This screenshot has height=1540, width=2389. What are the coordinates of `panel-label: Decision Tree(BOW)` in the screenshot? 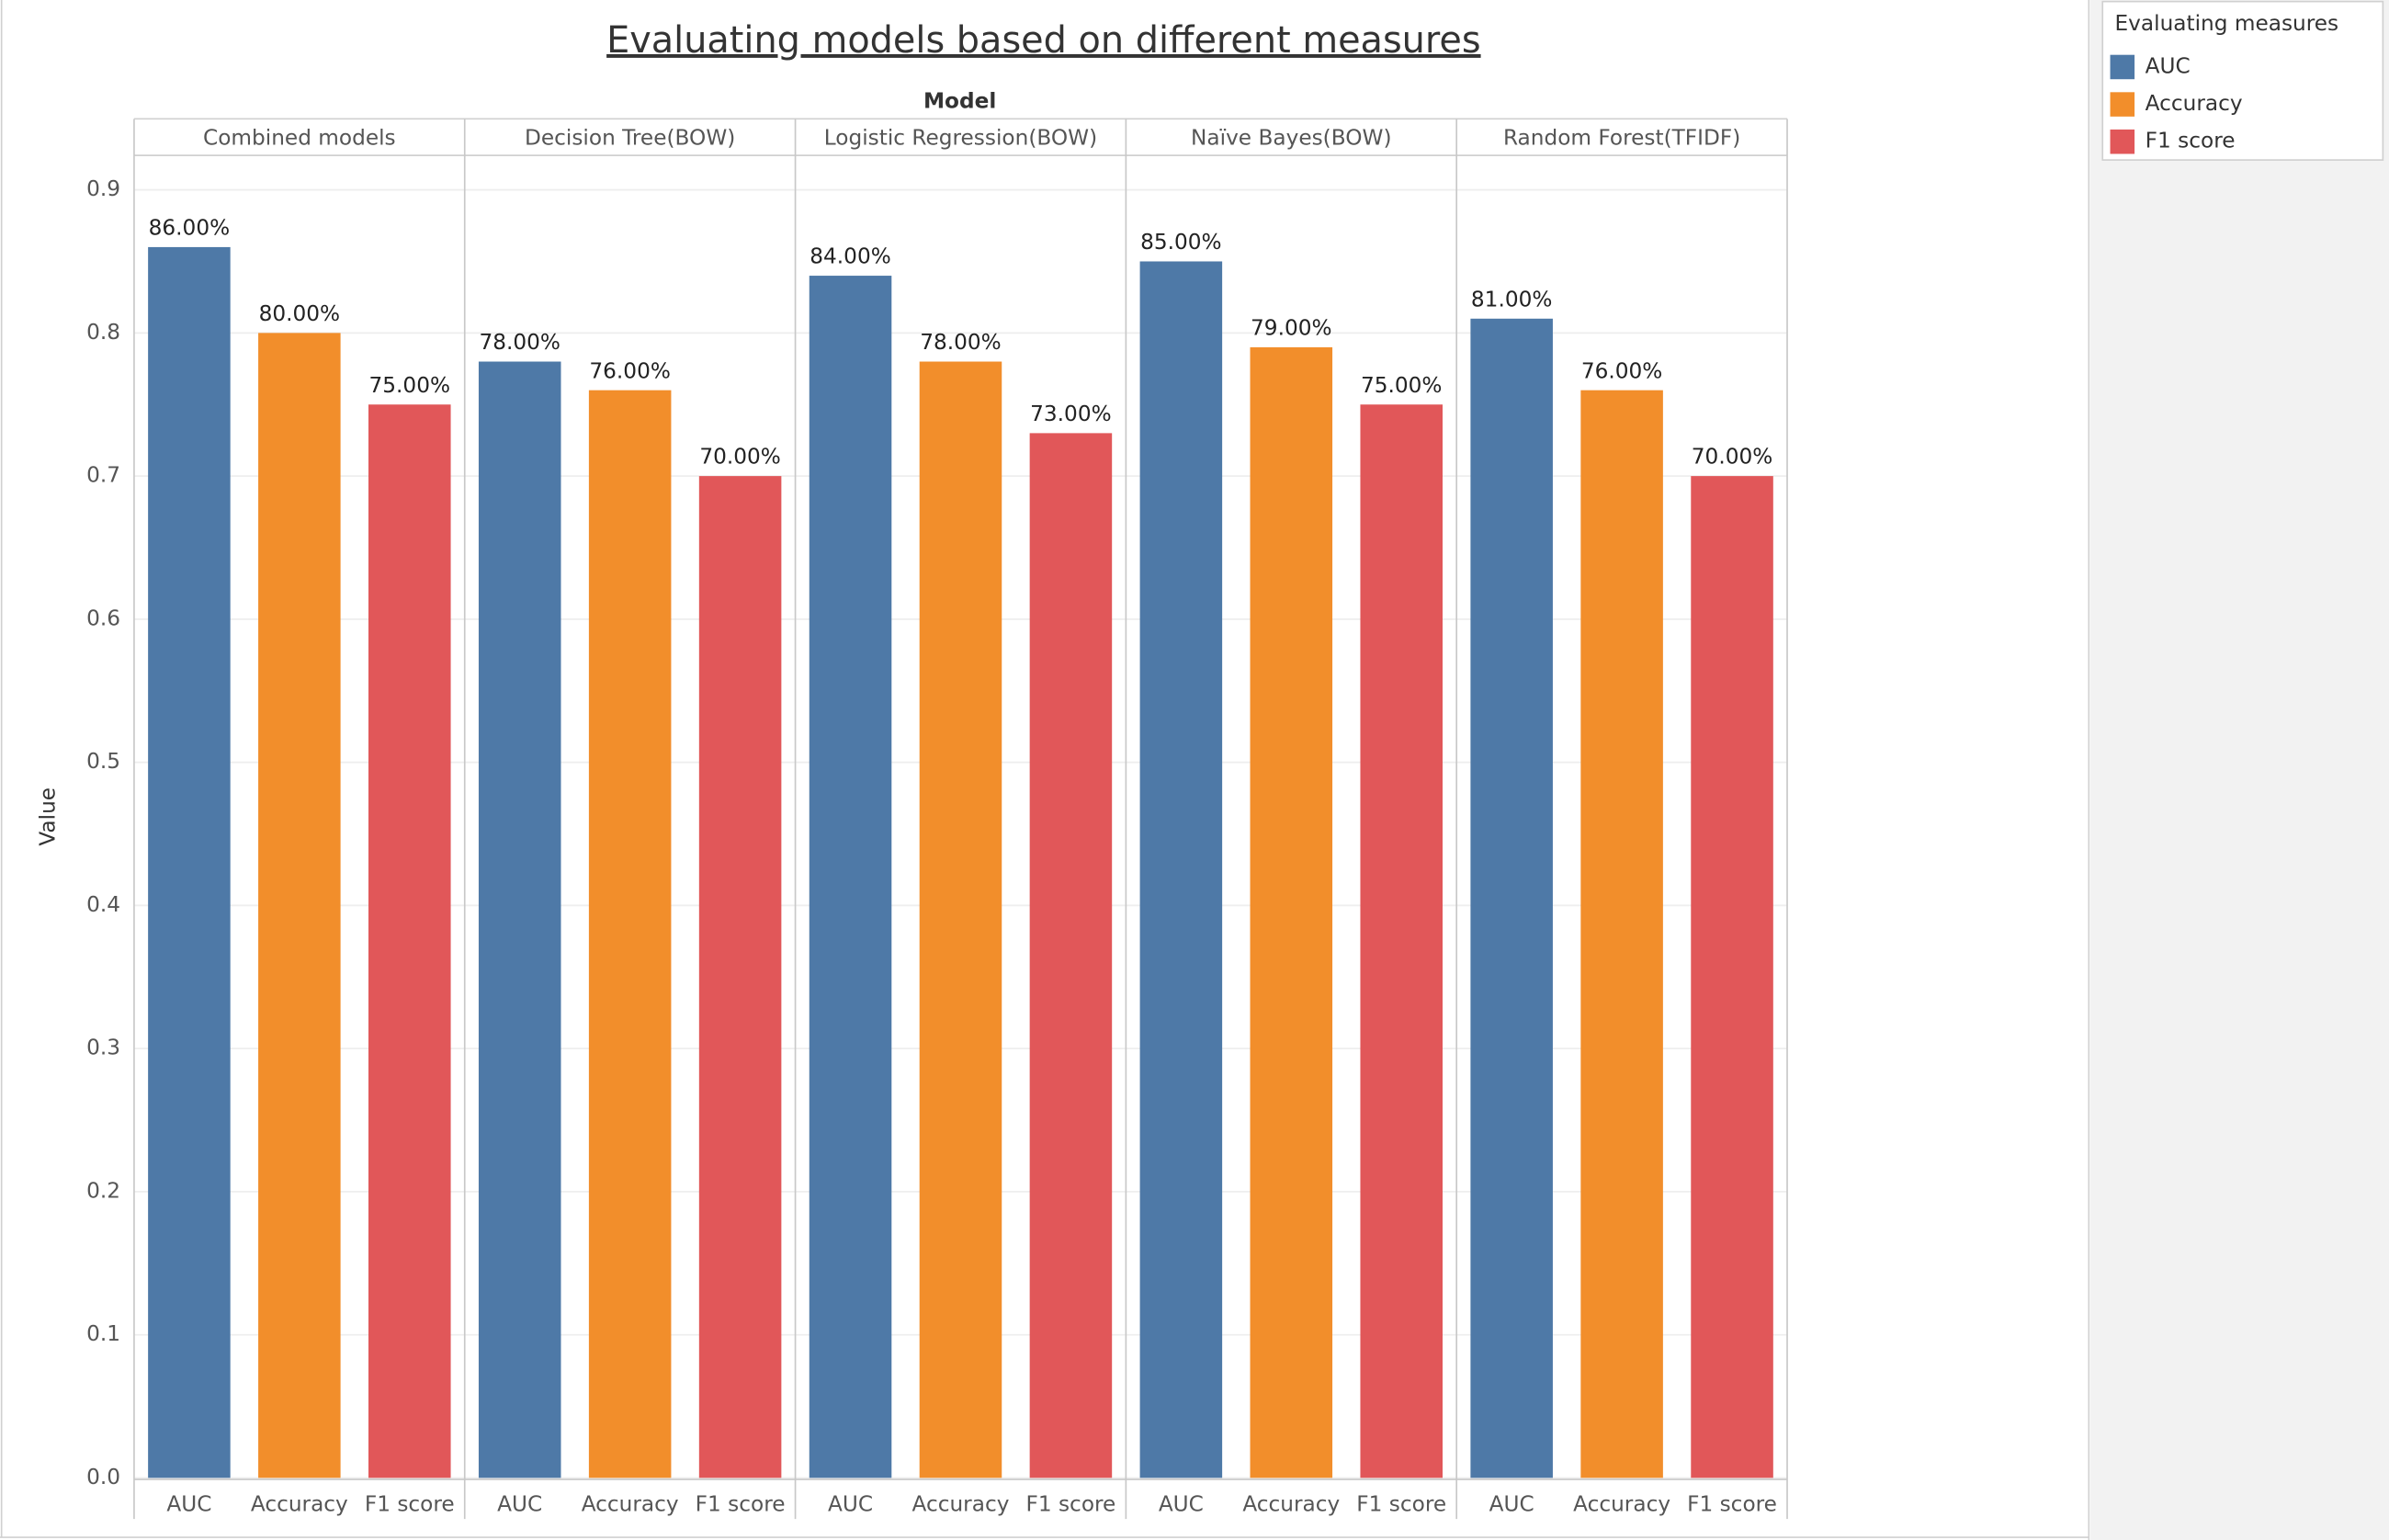 It's located at (630, 137).